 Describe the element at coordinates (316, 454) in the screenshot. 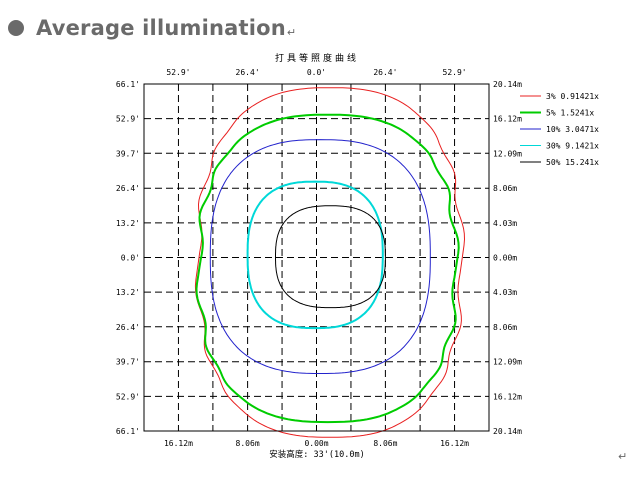

I see `mounting-height-label: 安装高度: 33'(10.0m)` at that location.